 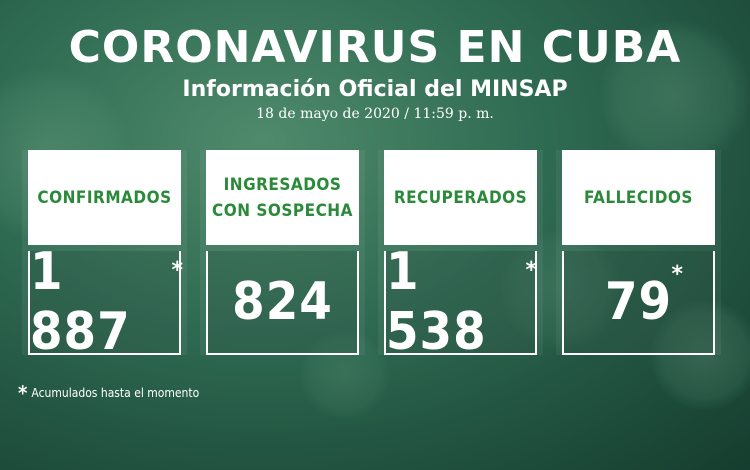 I want to click on card-ingresados: INGRESADOS CON SOSPECHA 824, so click(x=282, y=252).